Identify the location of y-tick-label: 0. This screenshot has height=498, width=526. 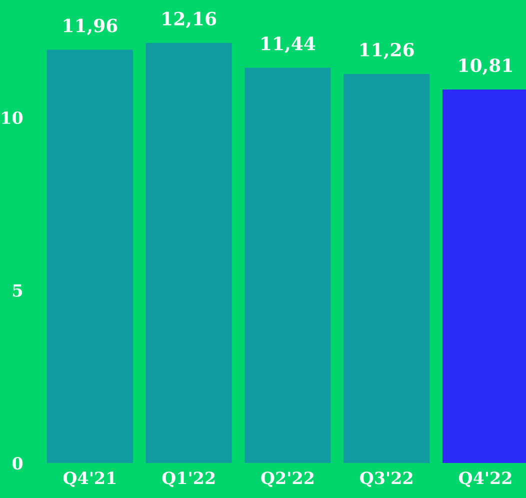
(17, 463).